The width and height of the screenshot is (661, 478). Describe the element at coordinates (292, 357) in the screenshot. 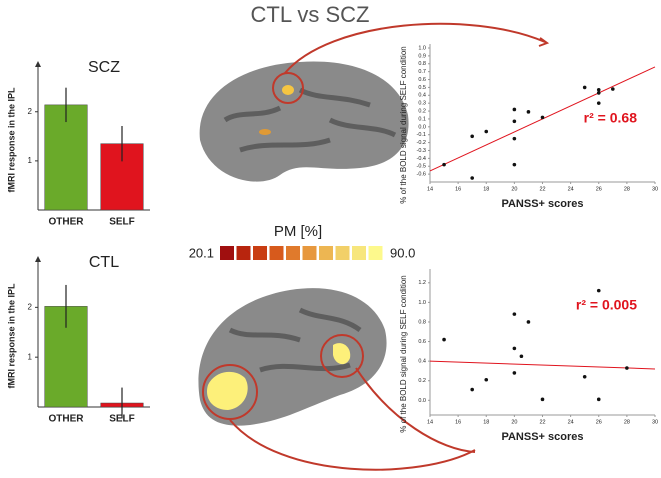

I see `brain-bottom` at that location.